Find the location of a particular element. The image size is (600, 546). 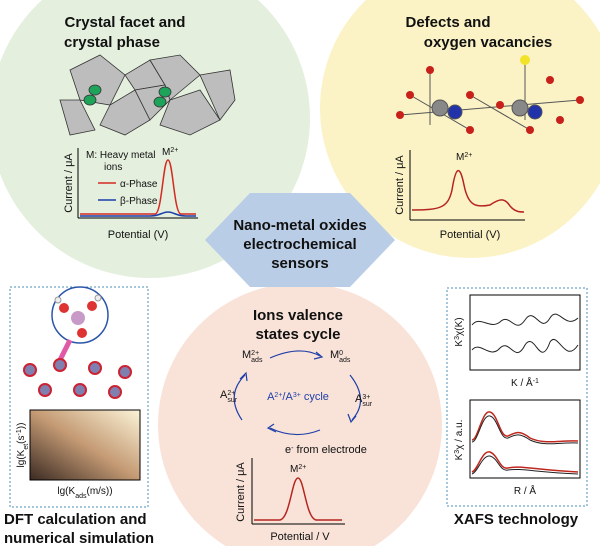

label-part: from electrode is located at coordinates (329, 450).